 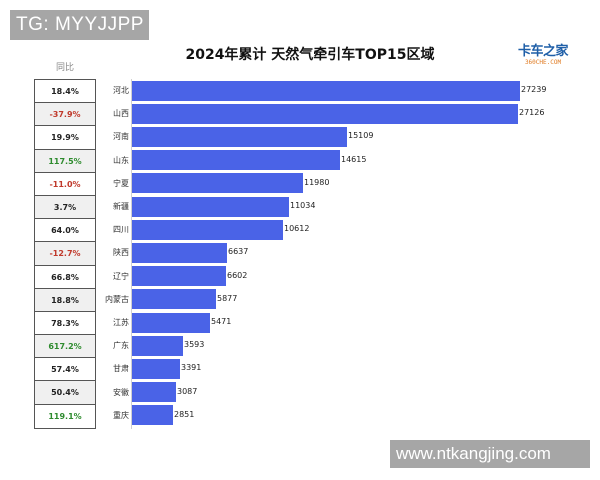 What do you see at coordinates (65, 184) in the screenshot?
I see `yoy-cell: -11.0%` at bounding box center [65, 184].